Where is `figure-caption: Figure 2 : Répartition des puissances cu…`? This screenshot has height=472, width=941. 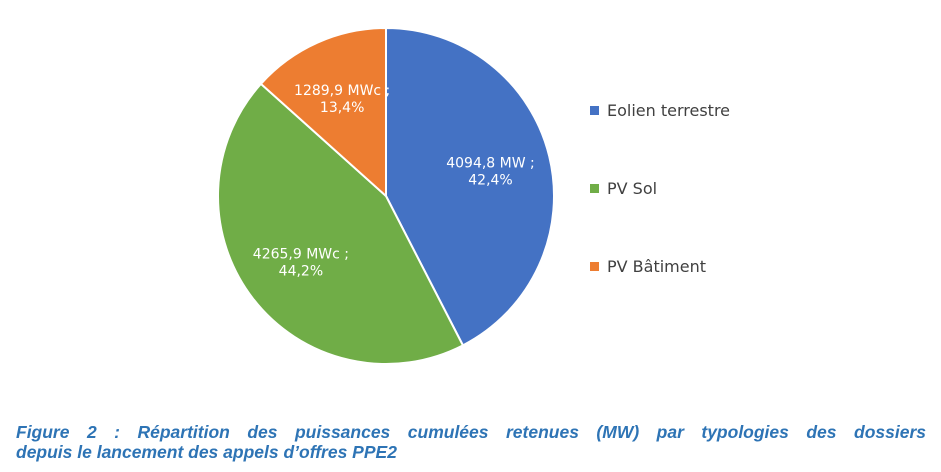 figure-caption: Figure 2 : Répartition des puissances cu… is located at coordinates (471, 442).